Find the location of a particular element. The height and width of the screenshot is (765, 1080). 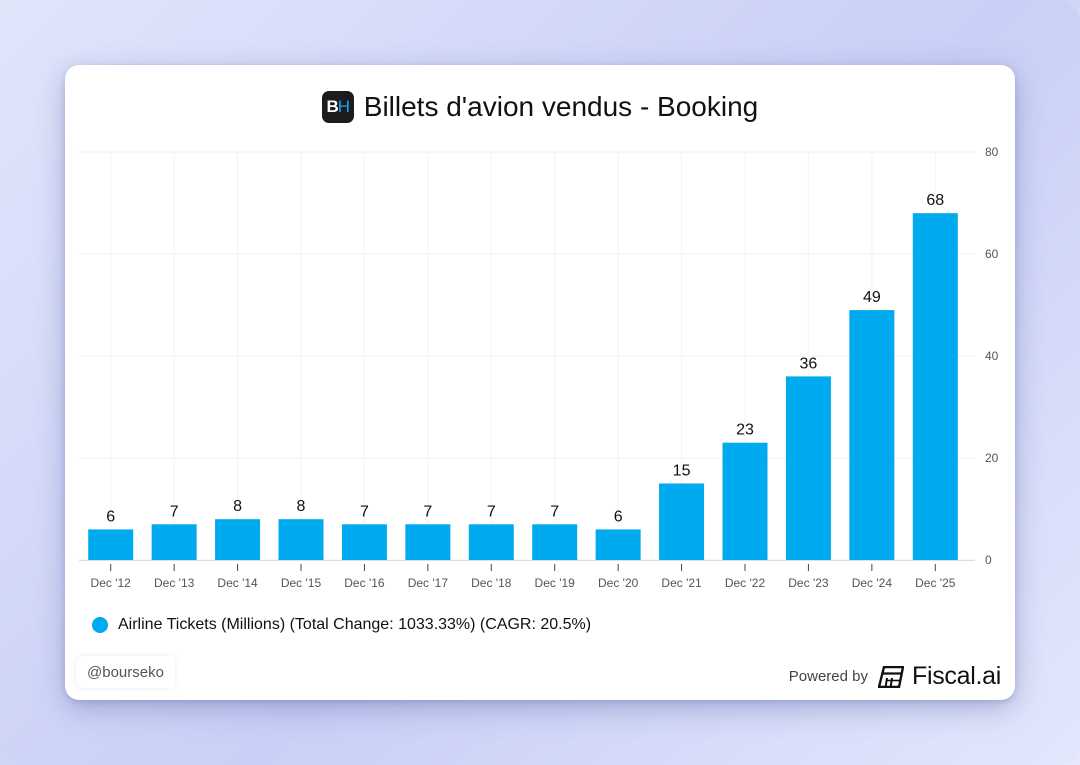

x-tick-label: Dec '13 is located at coordinates (174, 583).